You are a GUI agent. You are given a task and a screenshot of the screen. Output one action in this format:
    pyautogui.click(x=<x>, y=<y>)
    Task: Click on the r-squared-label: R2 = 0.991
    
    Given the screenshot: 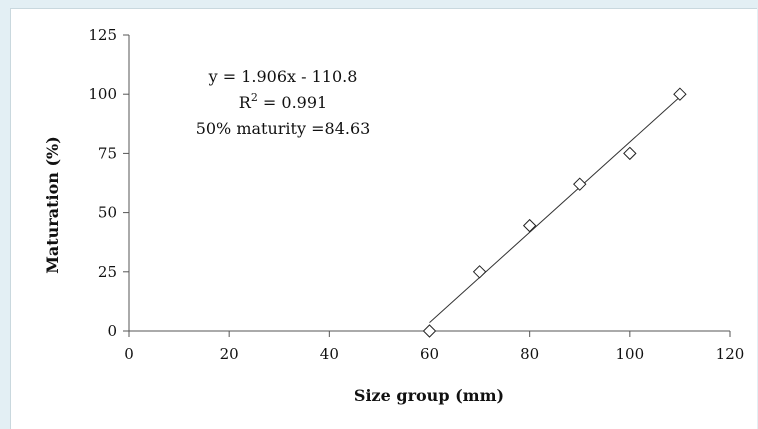 What is the action you would take?
    pyautogui.click(x=283, y=101)
    